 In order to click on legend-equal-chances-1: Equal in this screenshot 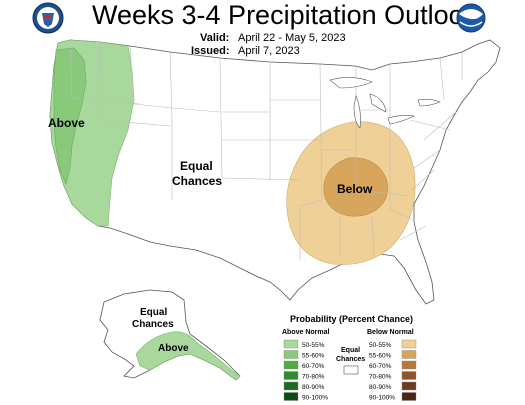, I will do `click(350, 350)`.